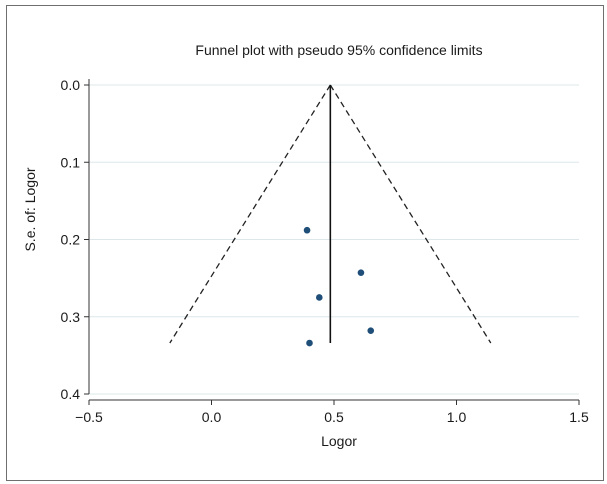 This screenshot has width=607, height=484. Describe the element at coordinates (250, 214) in the screenshot. I see `ci-line-left` at that location.